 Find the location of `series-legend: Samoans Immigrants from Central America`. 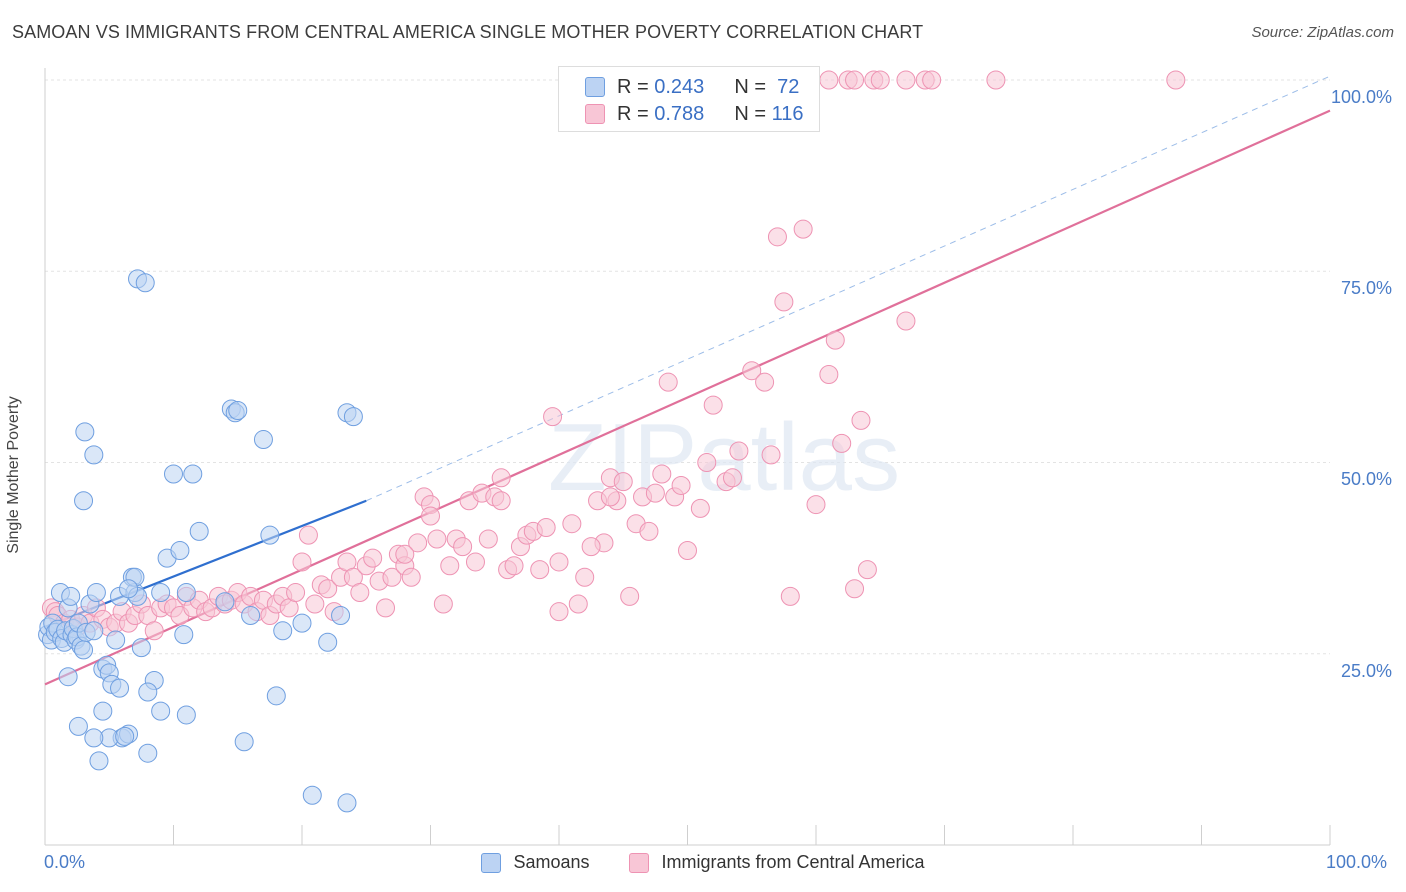

series-legend: Samoans Immigrants from Central America is located at coordinates (703, 862).